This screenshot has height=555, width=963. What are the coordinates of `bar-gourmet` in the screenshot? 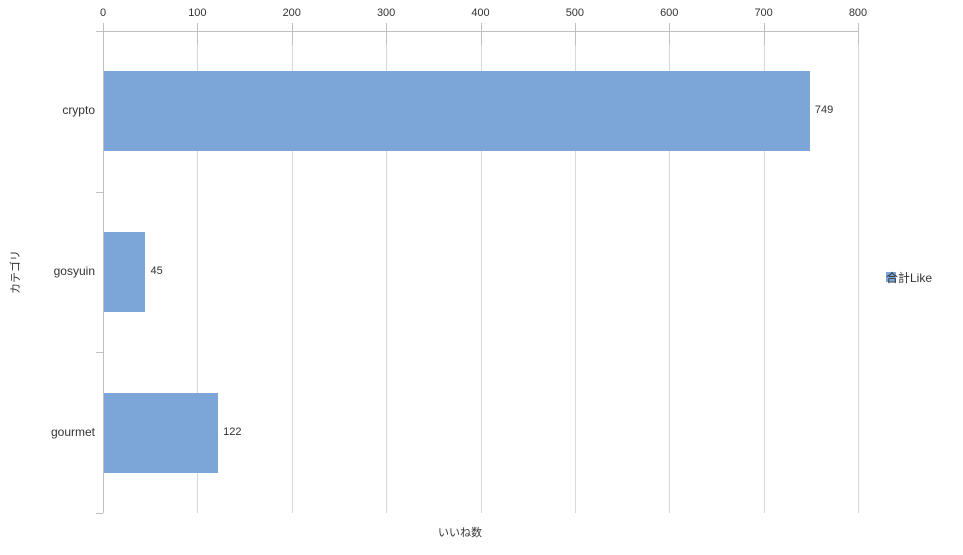 It's located at (161, 432).